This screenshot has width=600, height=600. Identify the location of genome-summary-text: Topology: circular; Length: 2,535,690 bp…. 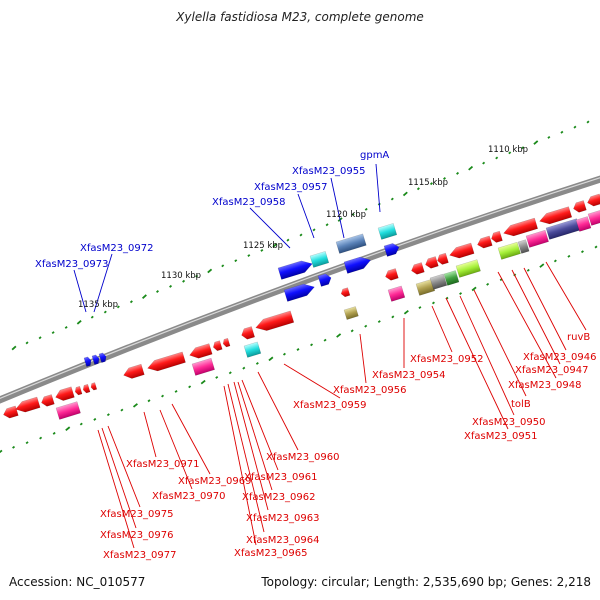
(426, 582).